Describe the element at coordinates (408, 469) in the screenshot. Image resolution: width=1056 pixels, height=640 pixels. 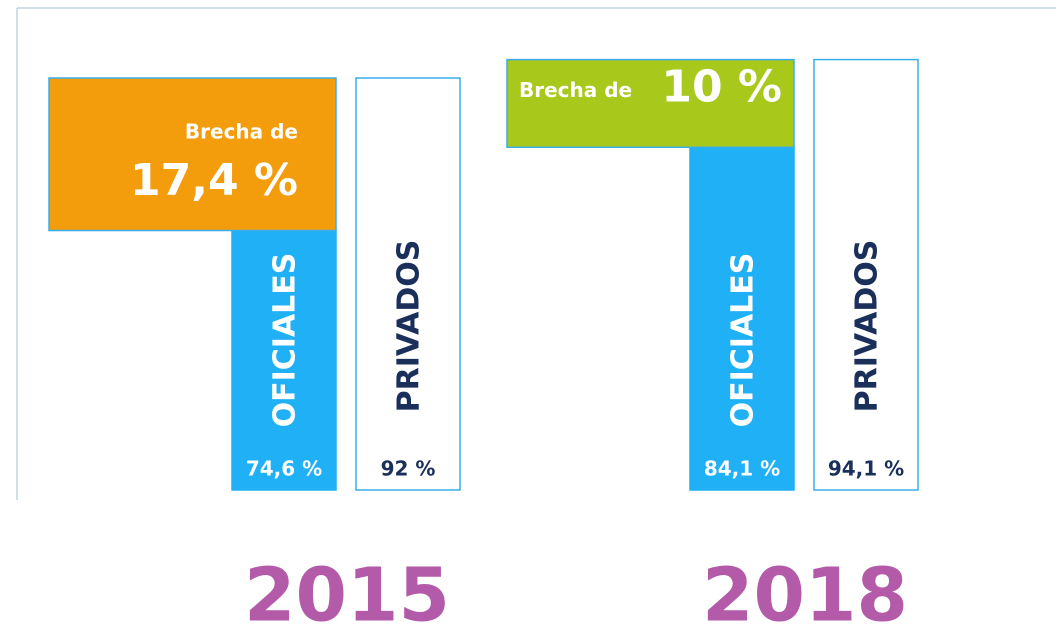
I see `value-label: 92 %` at that location.